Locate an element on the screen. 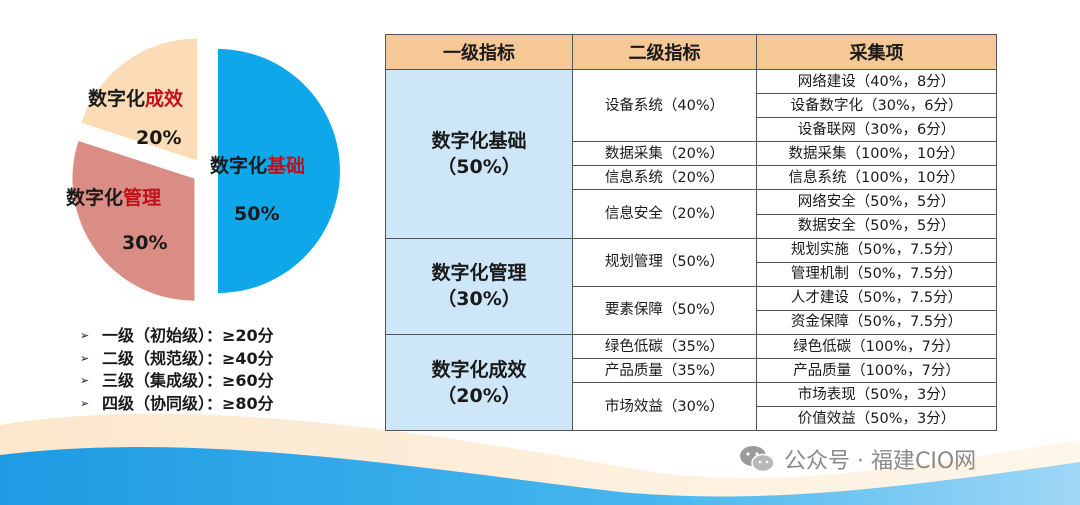  table-row: 设备联网（30%，6分） is located at coordinates (691, 130).